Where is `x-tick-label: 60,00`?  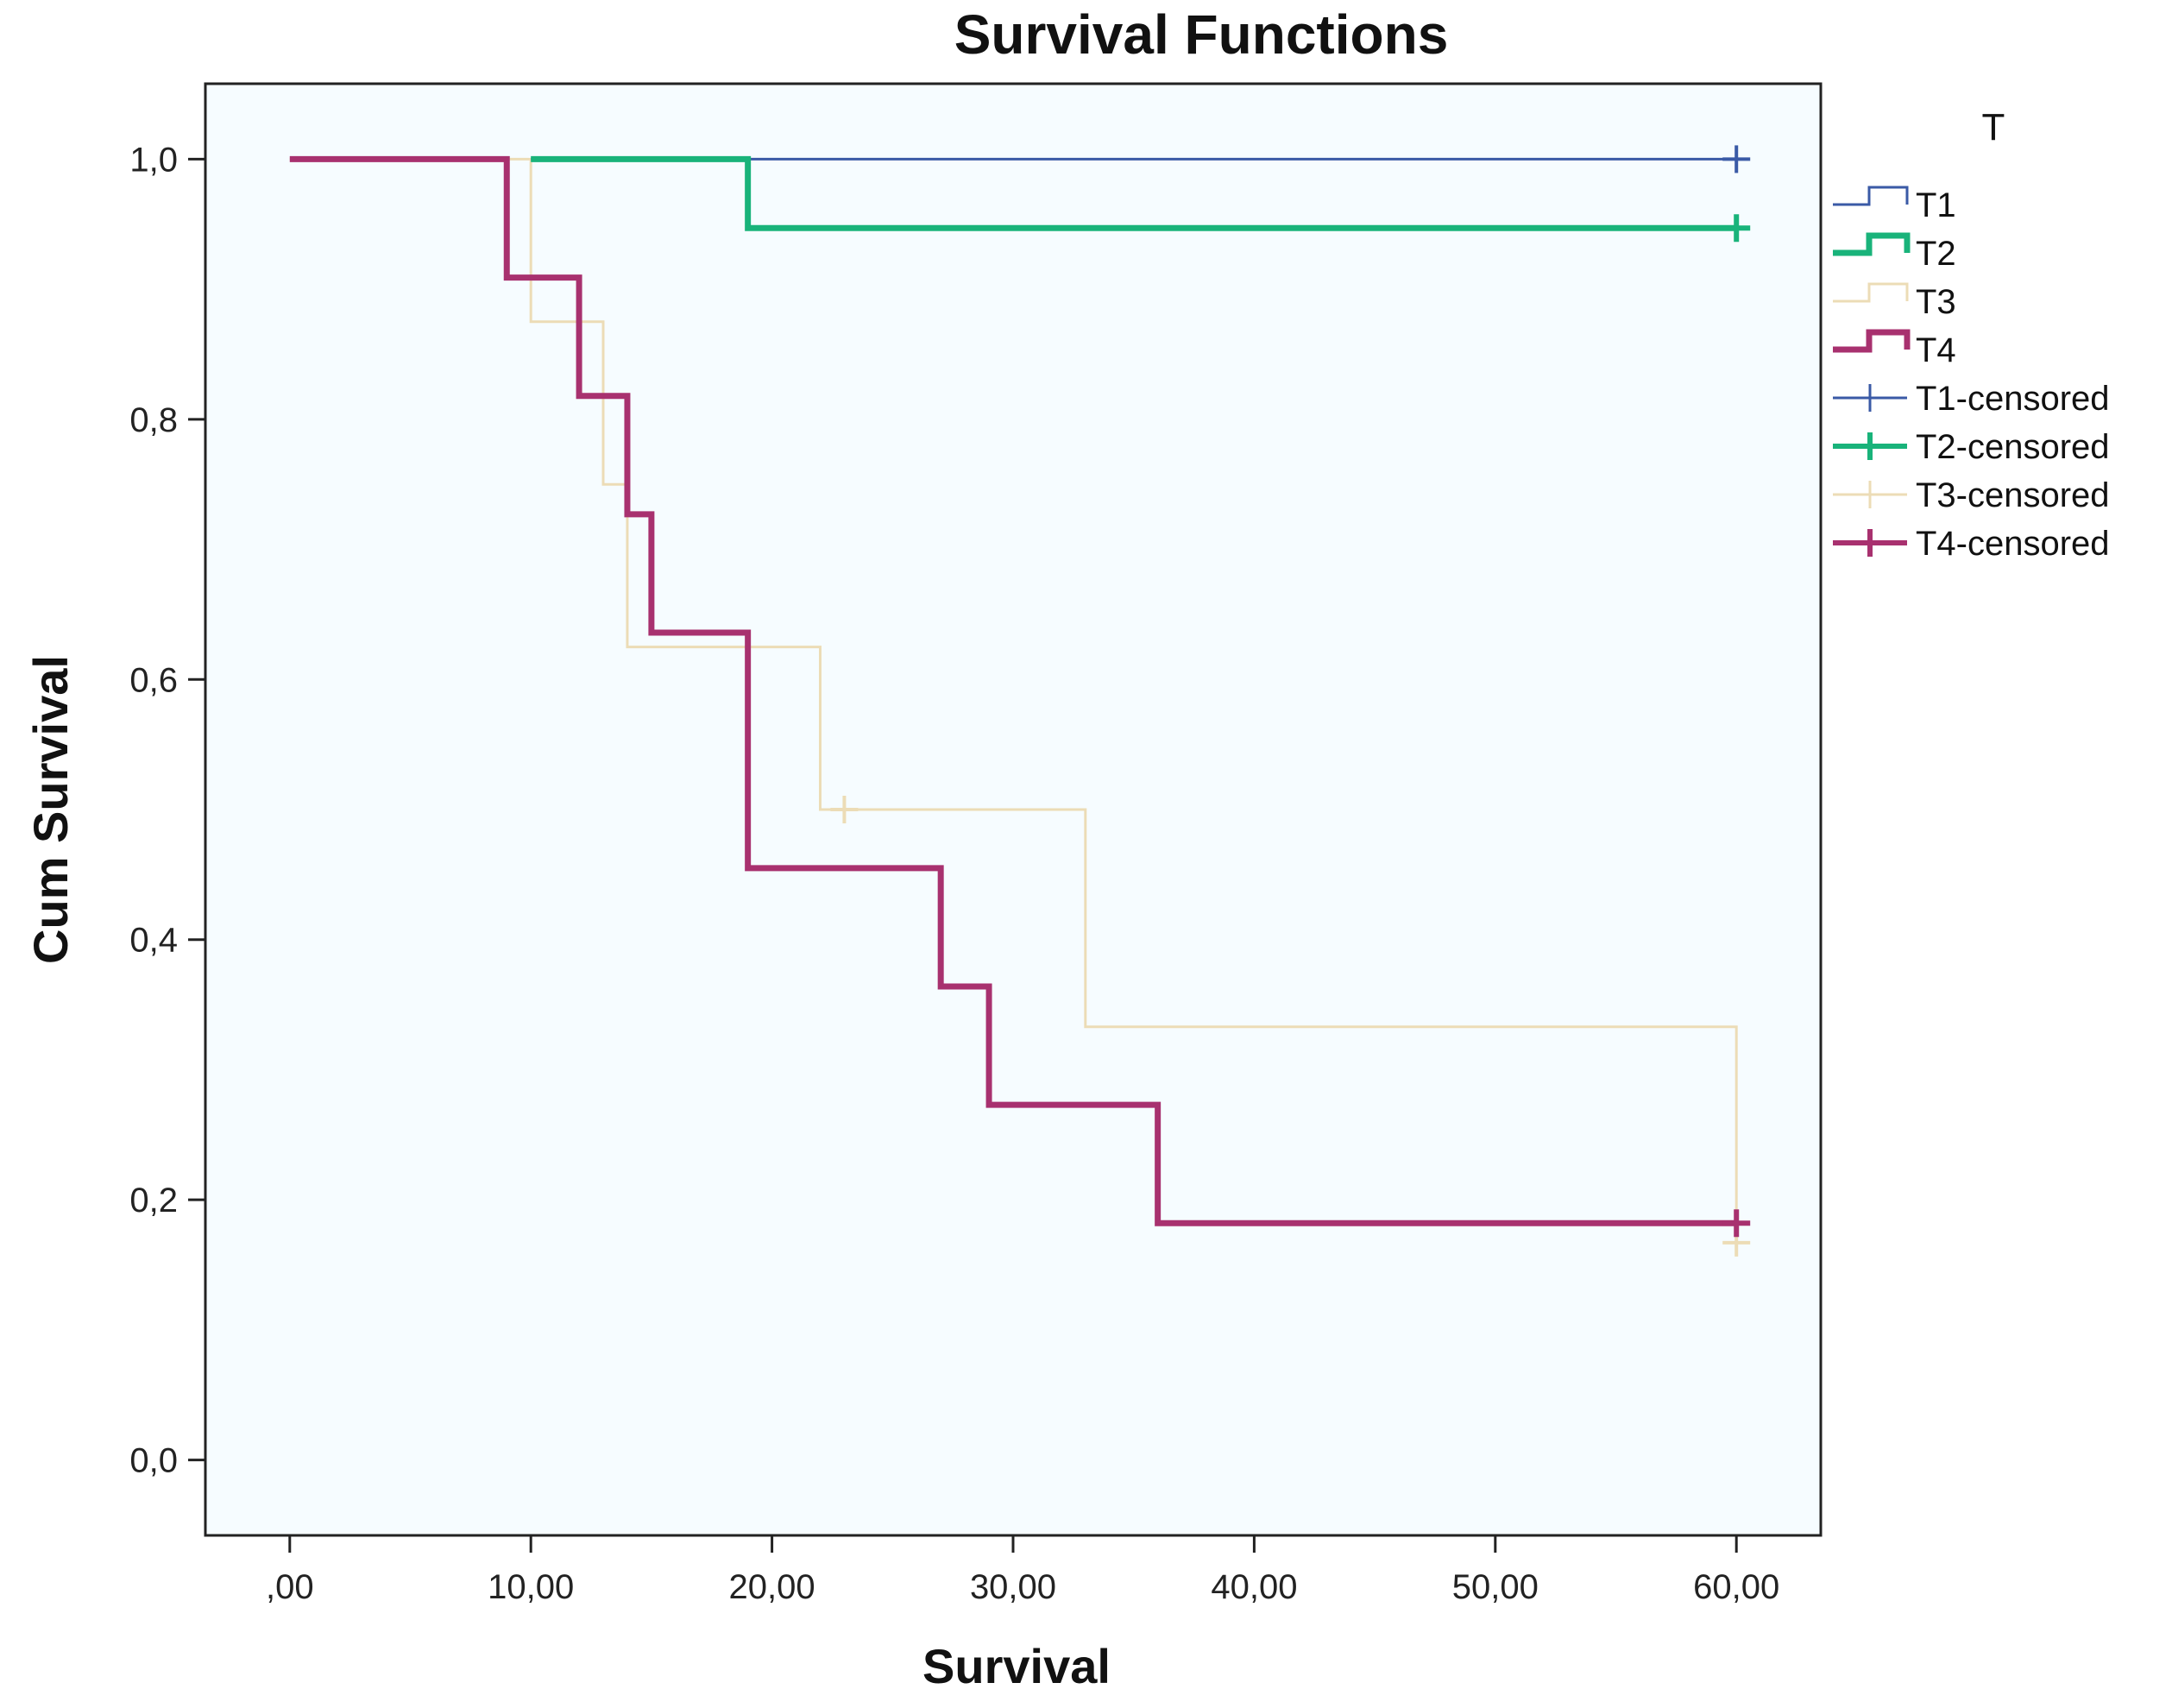
x-tick-label: 60,00 is located at coordinates (1736, 1587).